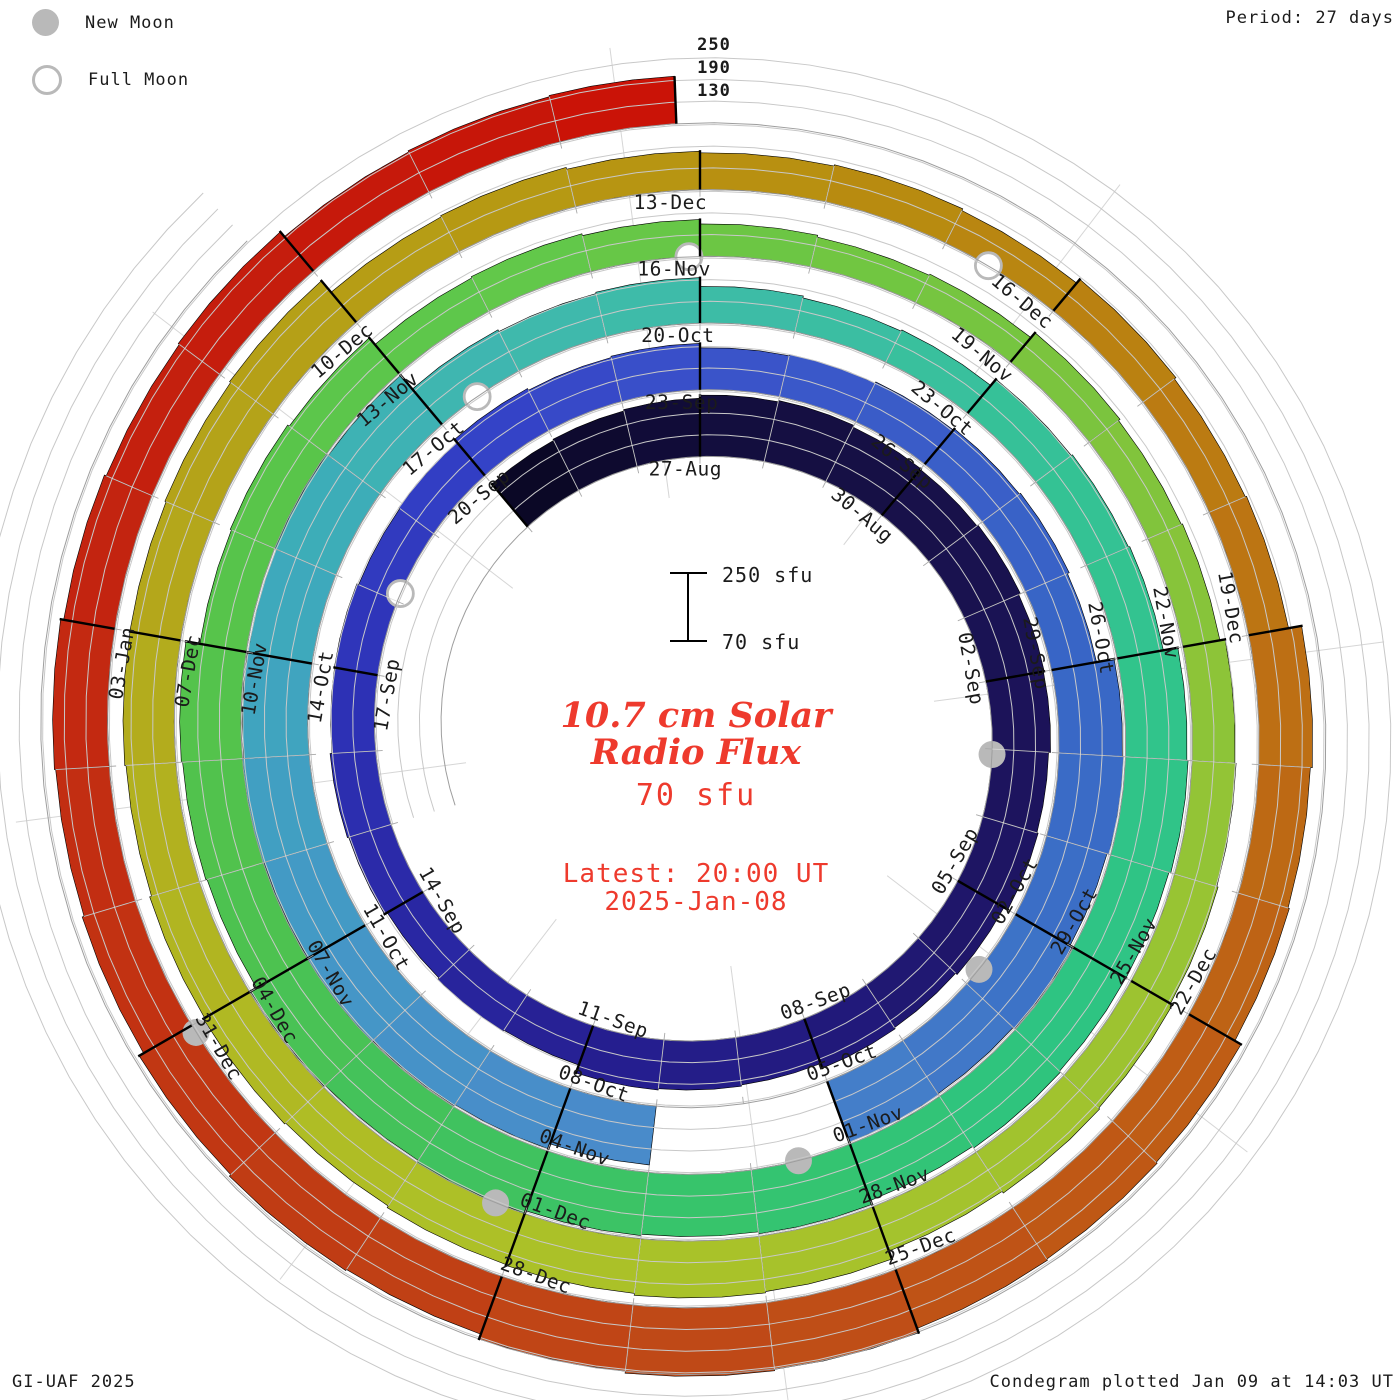 The width and height of the screenshot is (1400, 1400). I want to click on plotted-timestamp: Condegram plotted Jan 09 at 14:03 UT, so click(1191, 1382).